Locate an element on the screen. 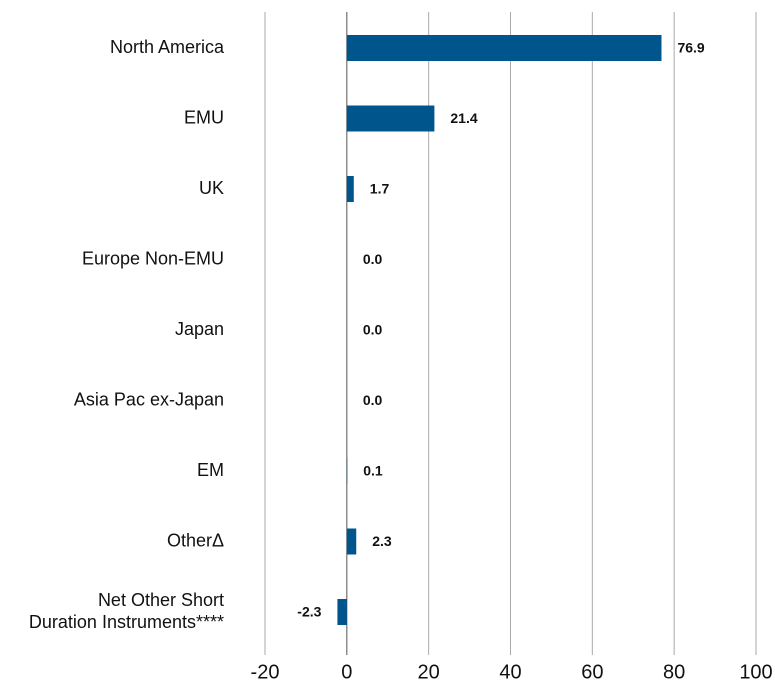  value-label: 76.9 is located at coordinates (690, 48).